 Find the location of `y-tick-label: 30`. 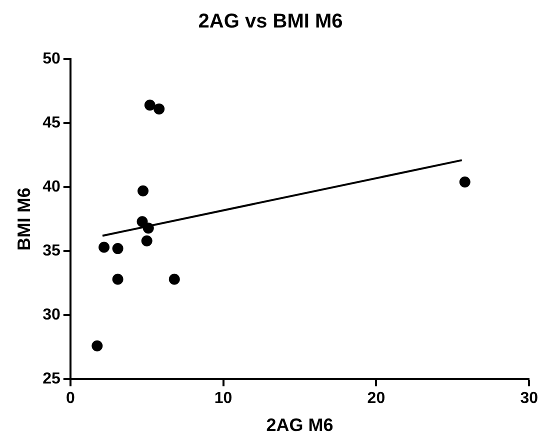

y-tick-label: 30 is located at coordinates (51, 315).